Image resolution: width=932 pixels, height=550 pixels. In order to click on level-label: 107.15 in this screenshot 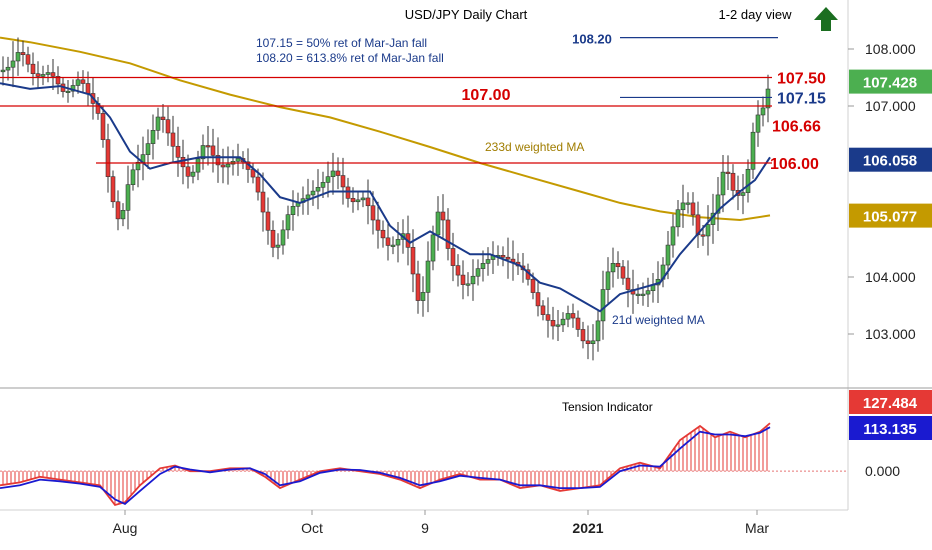, I will do `click(801, 98)`.